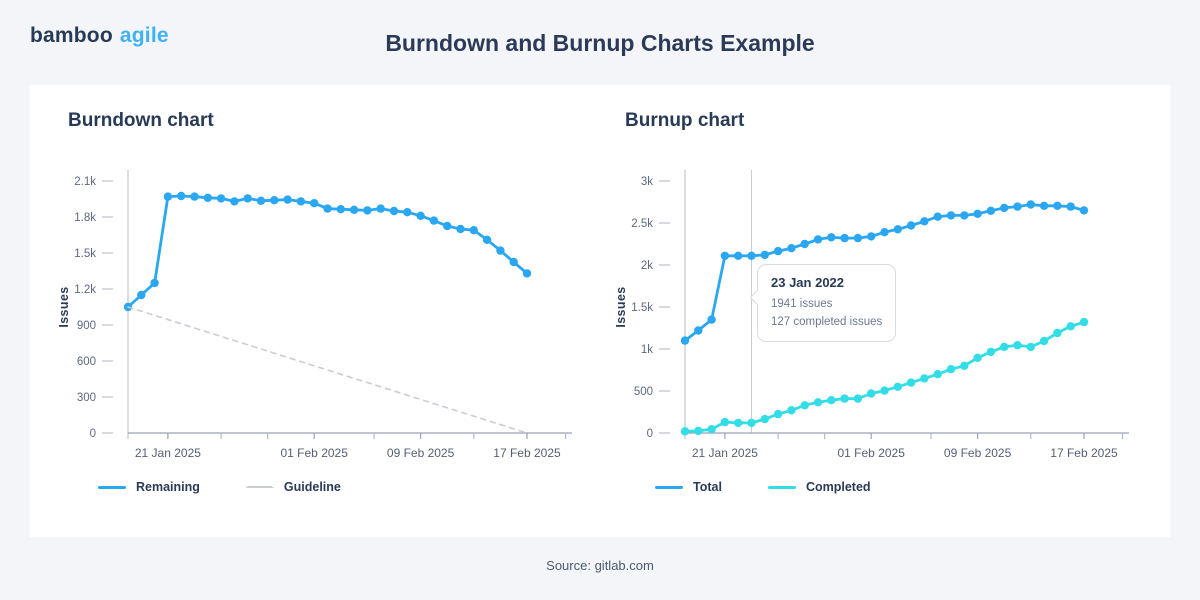  Describe the element at coordinates (168, 453) in the screenshot. I see `x-tick-label: 21 Jan 2025` at that location.